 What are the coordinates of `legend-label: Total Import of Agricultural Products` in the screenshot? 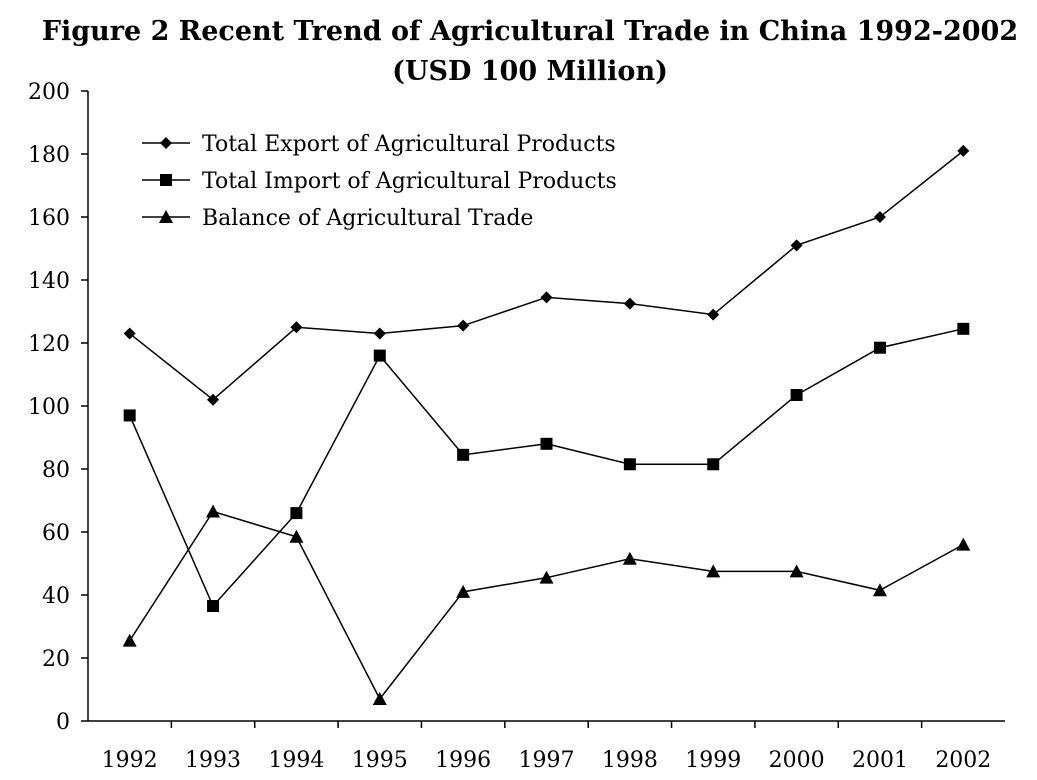 It's located at (409, 181).